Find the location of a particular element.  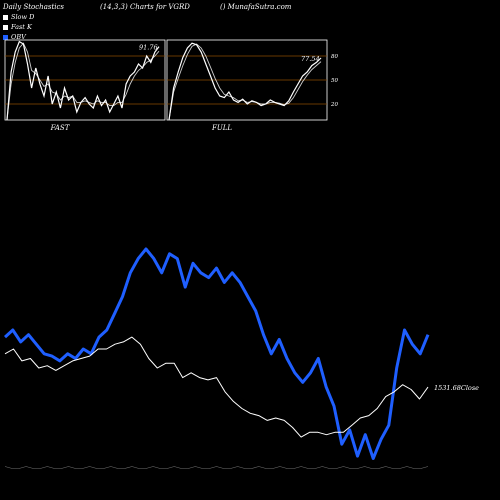

panel-full-slow-d-line is located at coordinates (245, 82).